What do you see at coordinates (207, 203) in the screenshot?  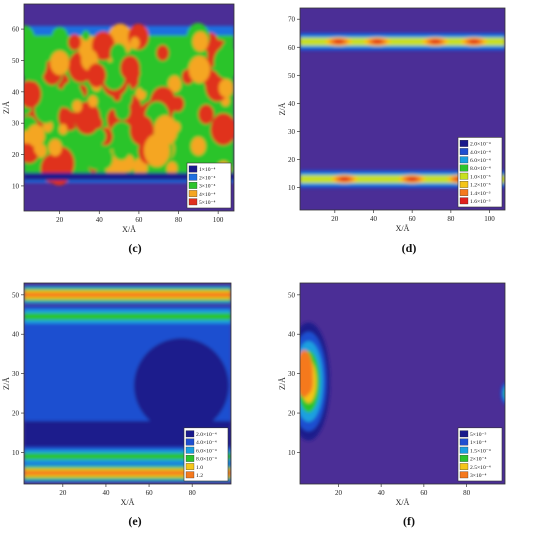 I see `legend-label: 5×10⁻⁴` at bounding box center [207, 203].